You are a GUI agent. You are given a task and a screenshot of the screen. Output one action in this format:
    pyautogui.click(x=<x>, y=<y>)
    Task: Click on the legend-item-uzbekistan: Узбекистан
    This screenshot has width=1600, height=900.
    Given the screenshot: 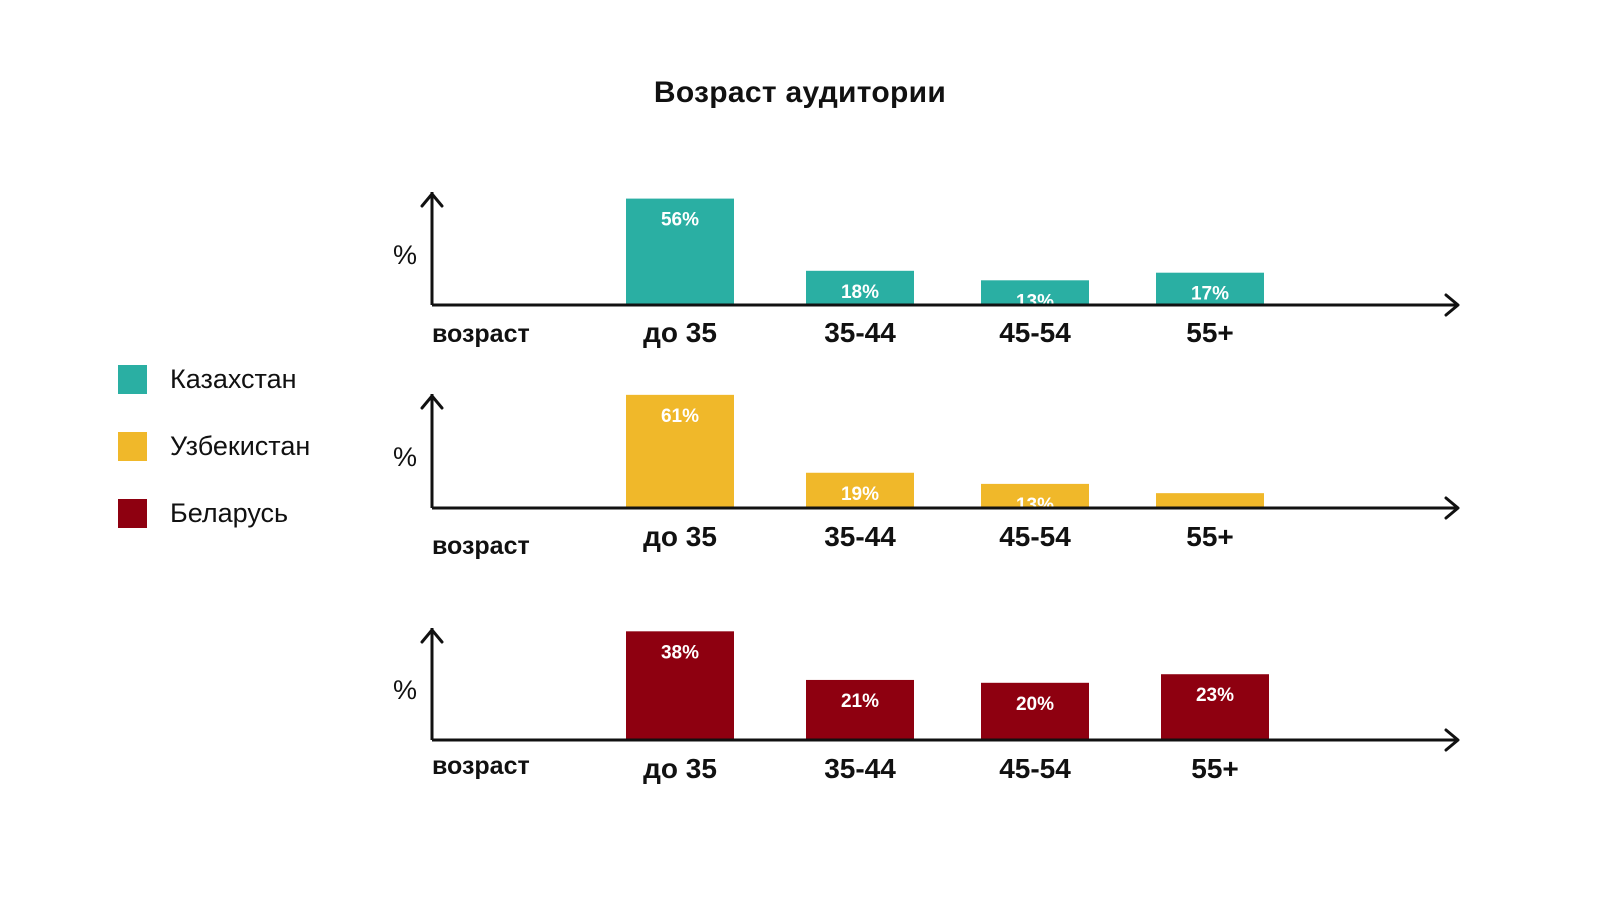 What is the action you would take?
    pyautogui.click(x=214, y=446)
    